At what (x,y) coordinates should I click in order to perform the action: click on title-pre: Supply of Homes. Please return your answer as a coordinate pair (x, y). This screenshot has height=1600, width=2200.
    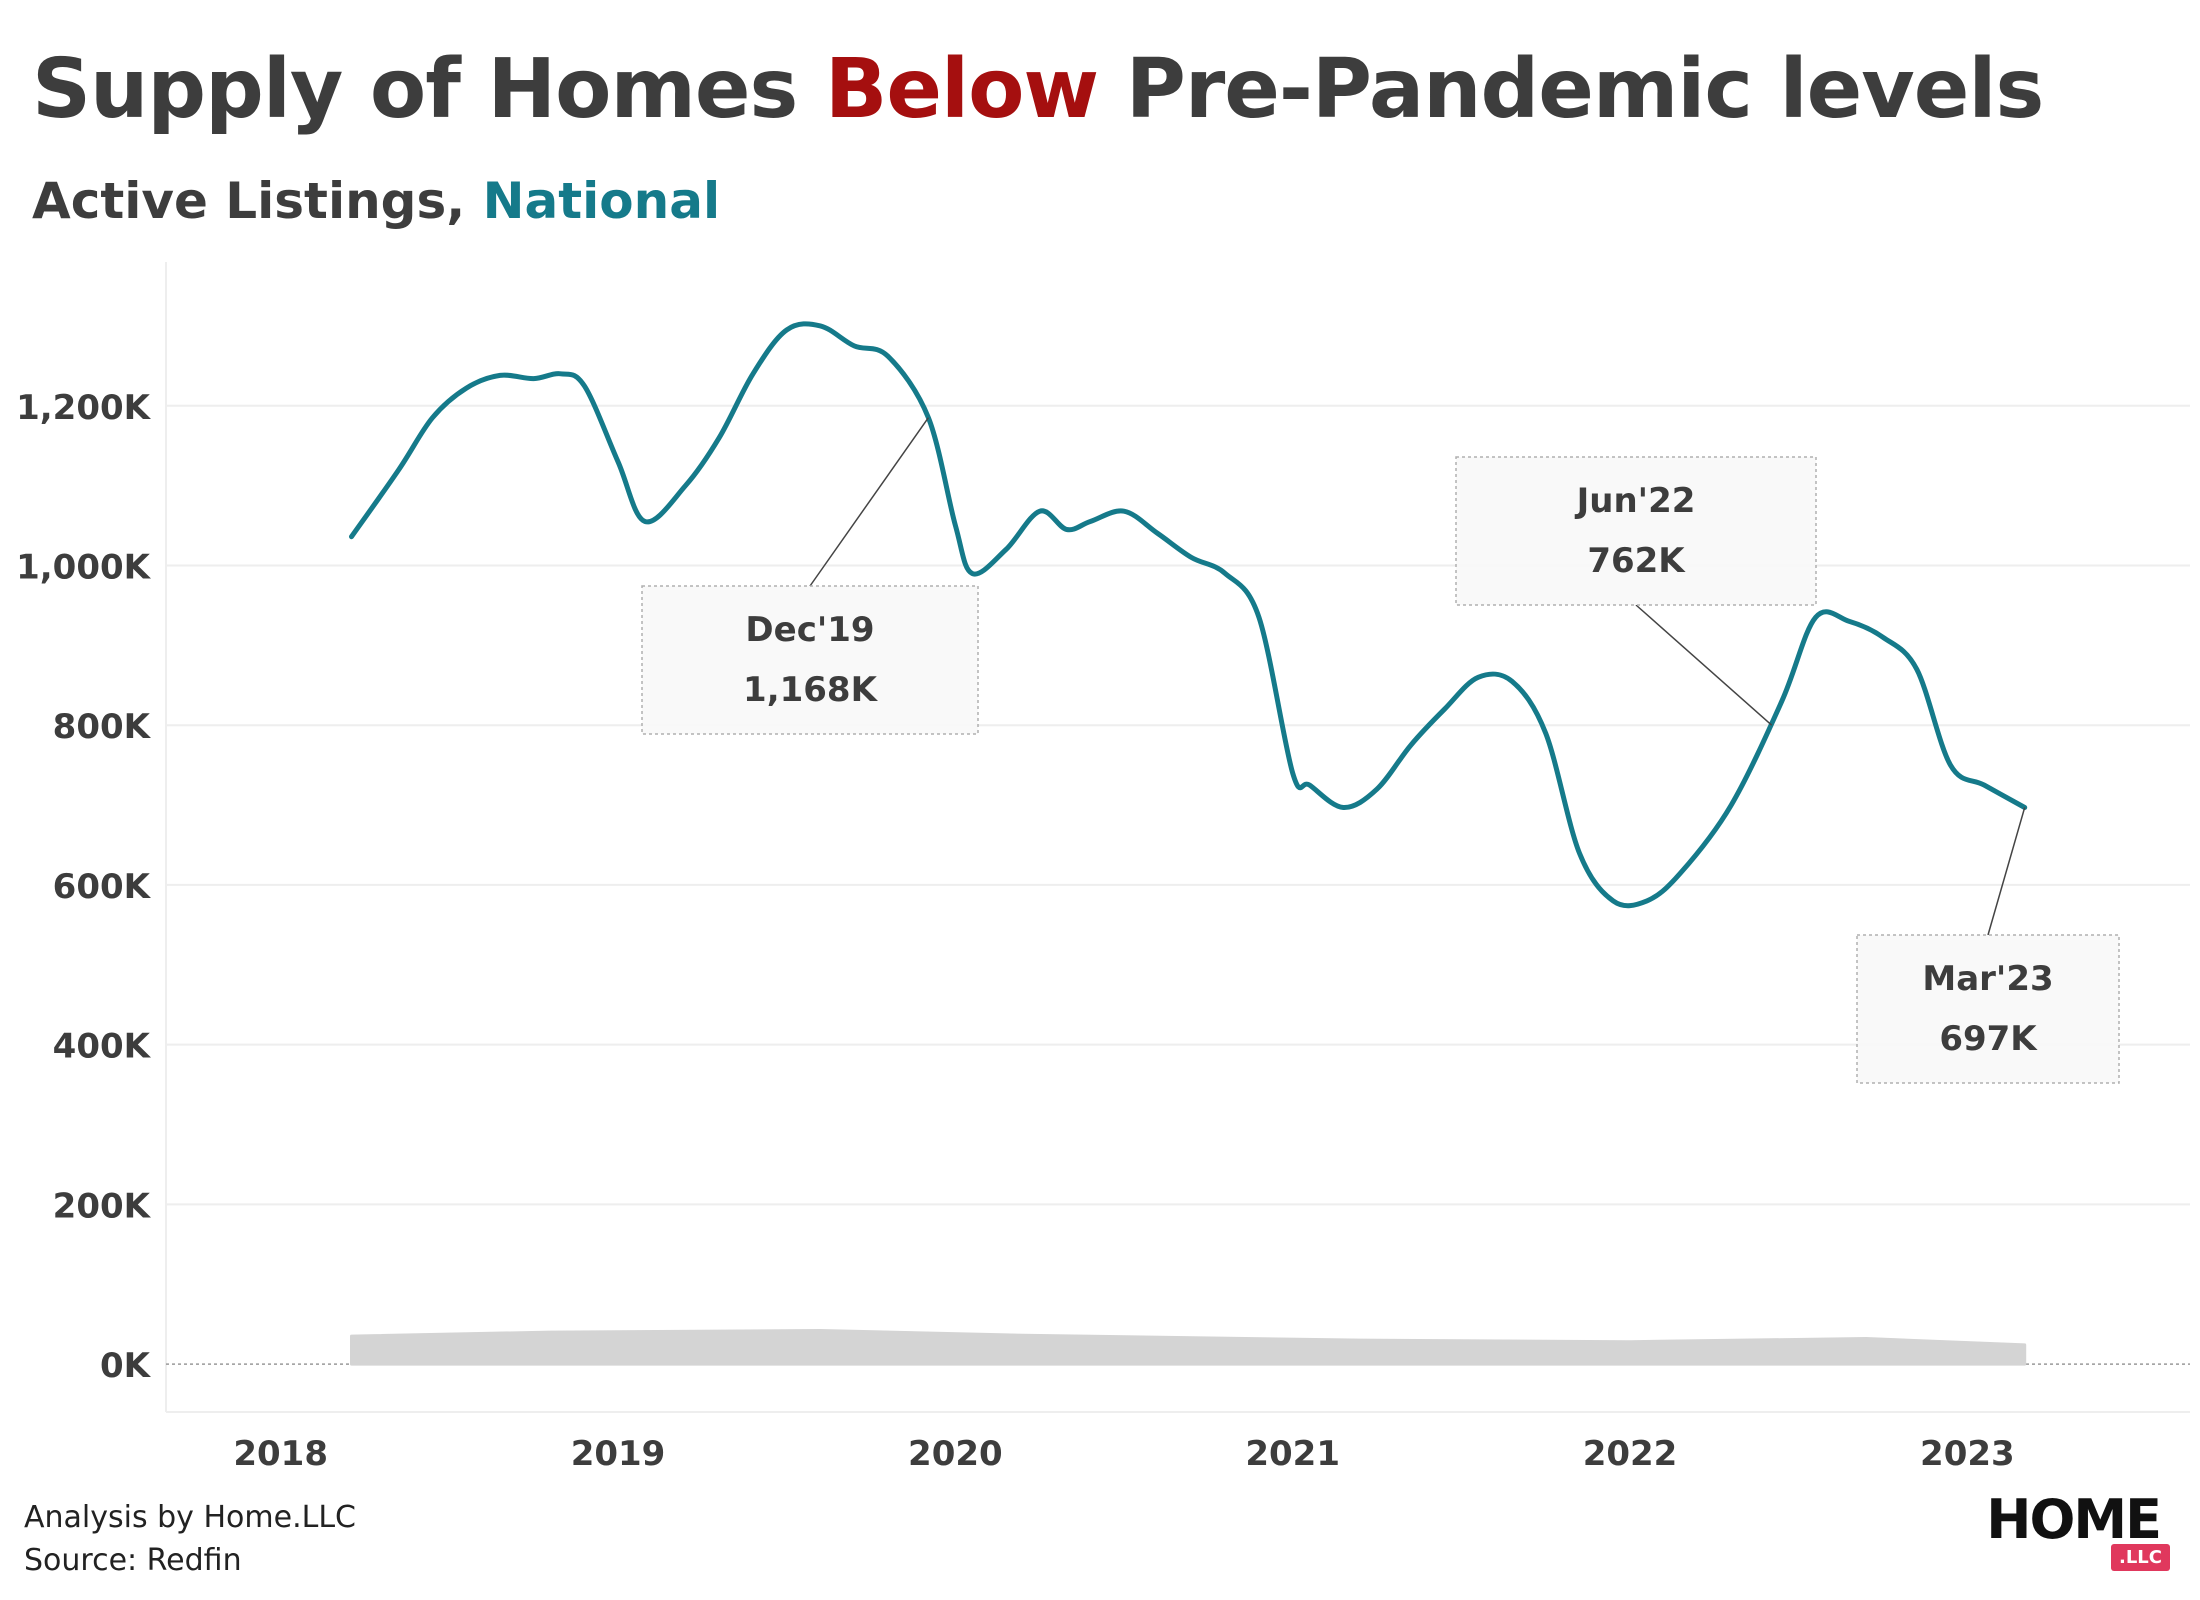
    Looking at the image, I should click on (428, 89).